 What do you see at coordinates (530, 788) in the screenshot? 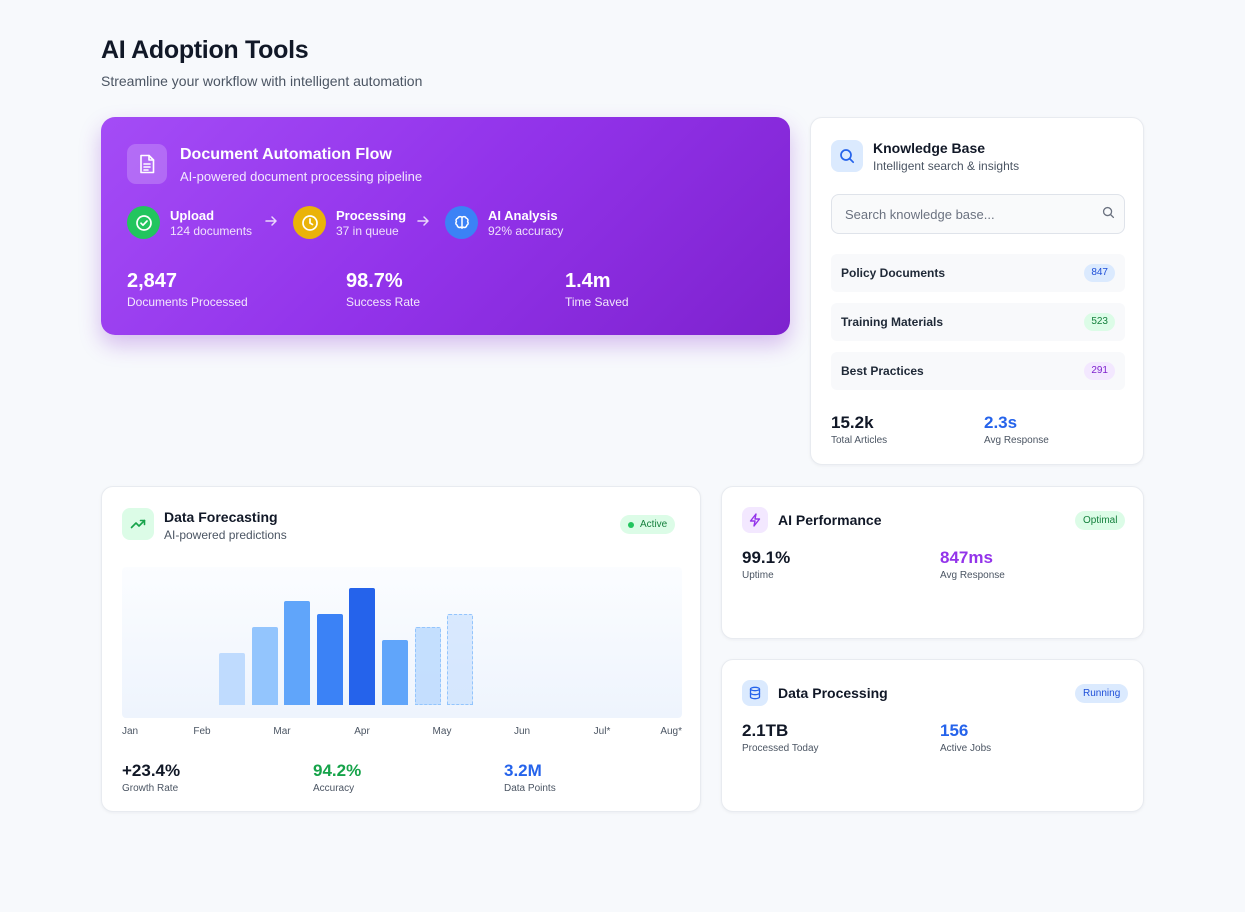
I see `stat-label: Data Points` at bounding box center [530, 788].